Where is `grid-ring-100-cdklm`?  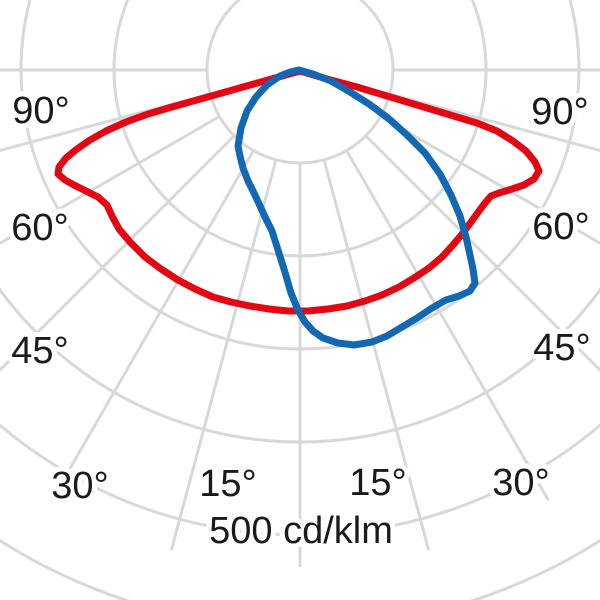
grid-ring-100-cdklm is located at coordinates (300, 82).